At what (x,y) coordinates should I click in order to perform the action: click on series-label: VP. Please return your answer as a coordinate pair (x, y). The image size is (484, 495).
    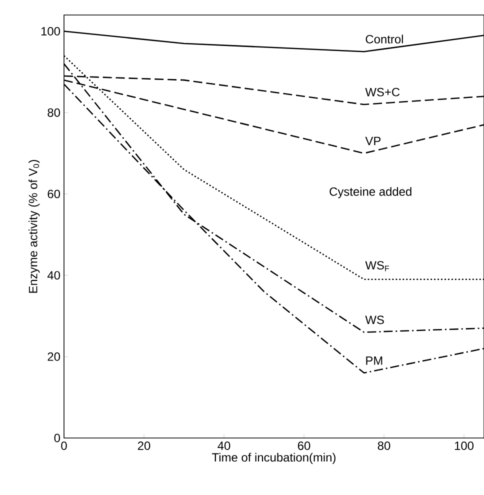
    Looking at the image, I should click on (373, 141).